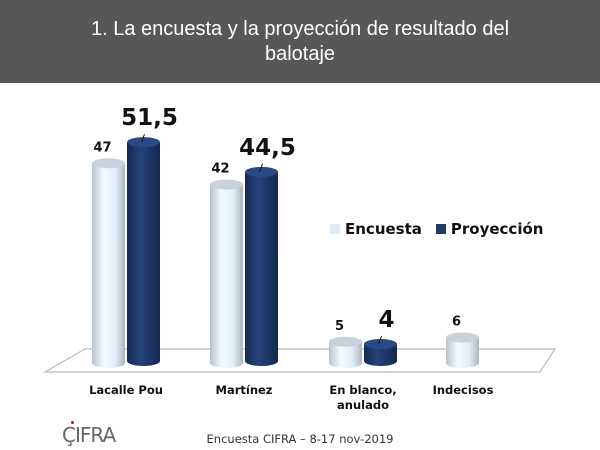 This screenshot has width=600, height=450. What do you see at coordinates (149, 118) in the screenshot?
I see `data-label: 51,5` at bounding box center [149, 118].